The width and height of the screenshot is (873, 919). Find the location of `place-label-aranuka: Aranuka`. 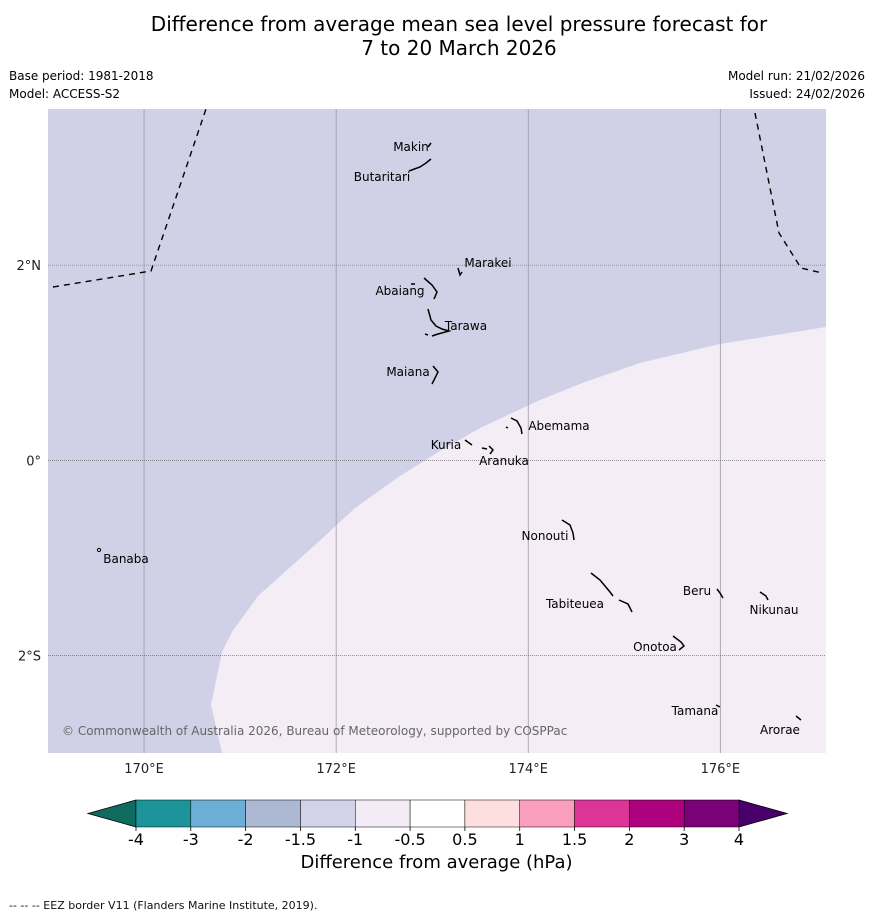

place-label-aranuka: Aranuka is located at coordinates (504, 461).